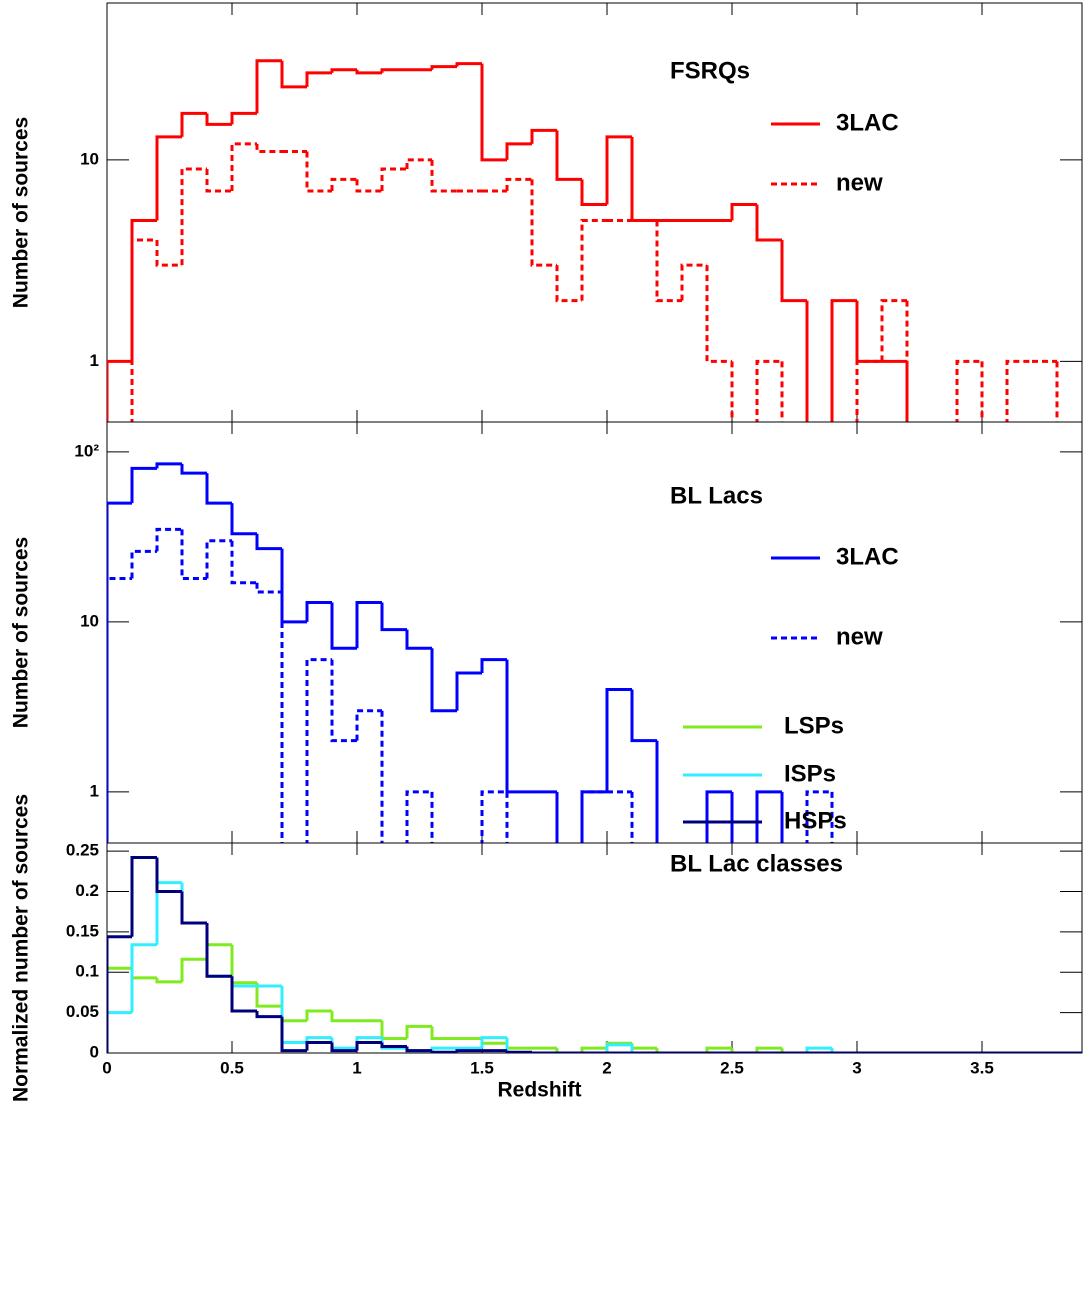 This screenshot has height=1303, width=1083. Describe the element at coordinates (710, 70) in the screenshot. I see `legend-title: FSRQs` at that location.